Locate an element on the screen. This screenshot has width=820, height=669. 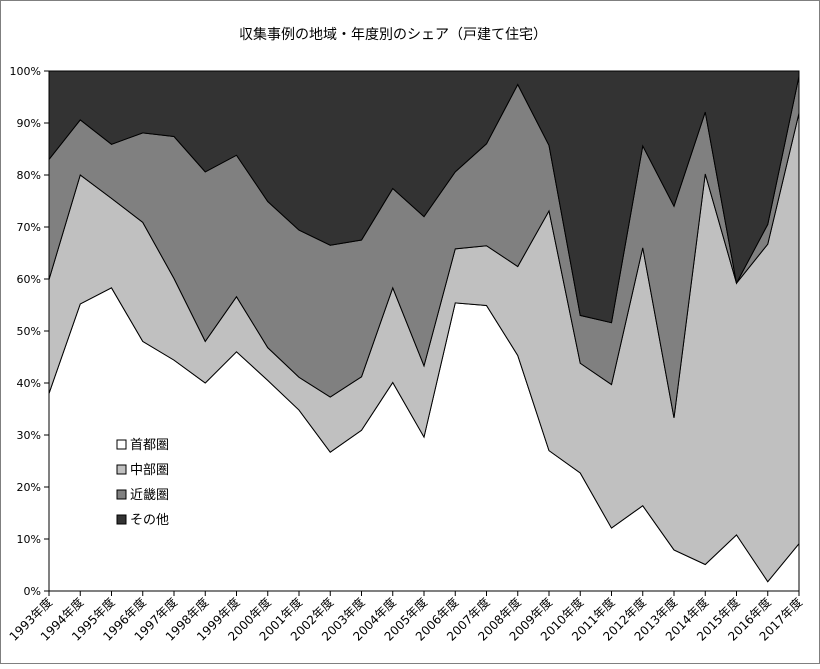
y-tick-label: 0% is located at coordinates (32, 591).